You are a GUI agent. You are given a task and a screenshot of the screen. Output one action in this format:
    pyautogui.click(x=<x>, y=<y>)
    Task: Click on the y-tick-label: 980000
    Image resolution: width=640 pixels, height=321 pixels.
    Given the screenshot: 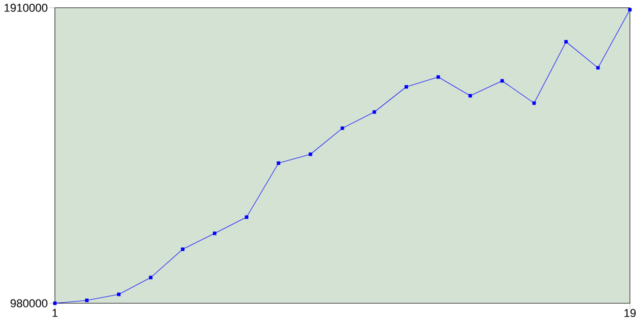 What is the action you would take?
    pyautogui.click(x=29, y=303)
    